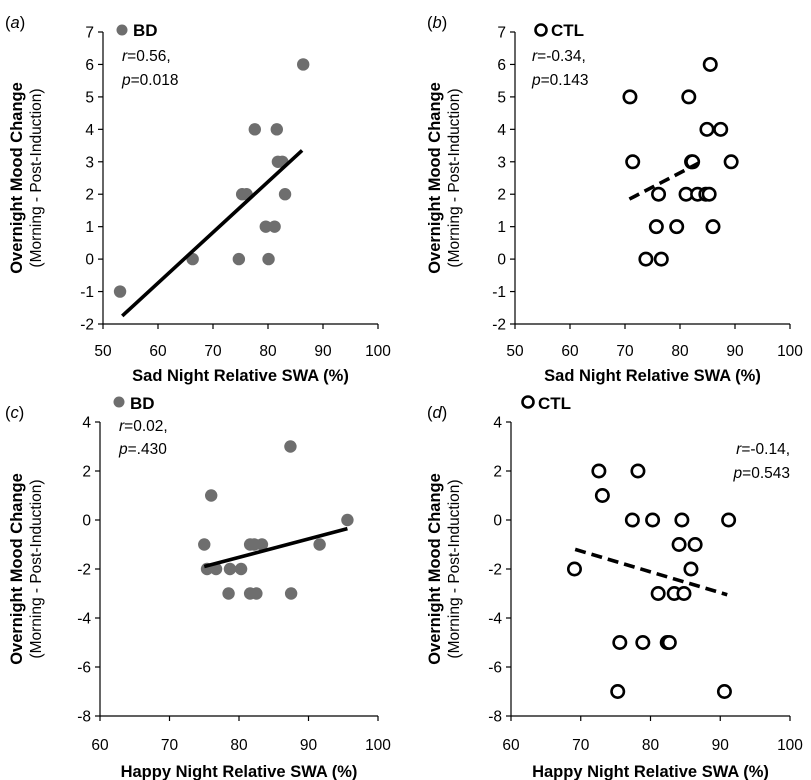 The height and width of the screenshot is (780, 811). What do you see at coordinates (84, 717) in the screenshot?
I see `y-tick-label: -8` at bounding box center [84, 717].